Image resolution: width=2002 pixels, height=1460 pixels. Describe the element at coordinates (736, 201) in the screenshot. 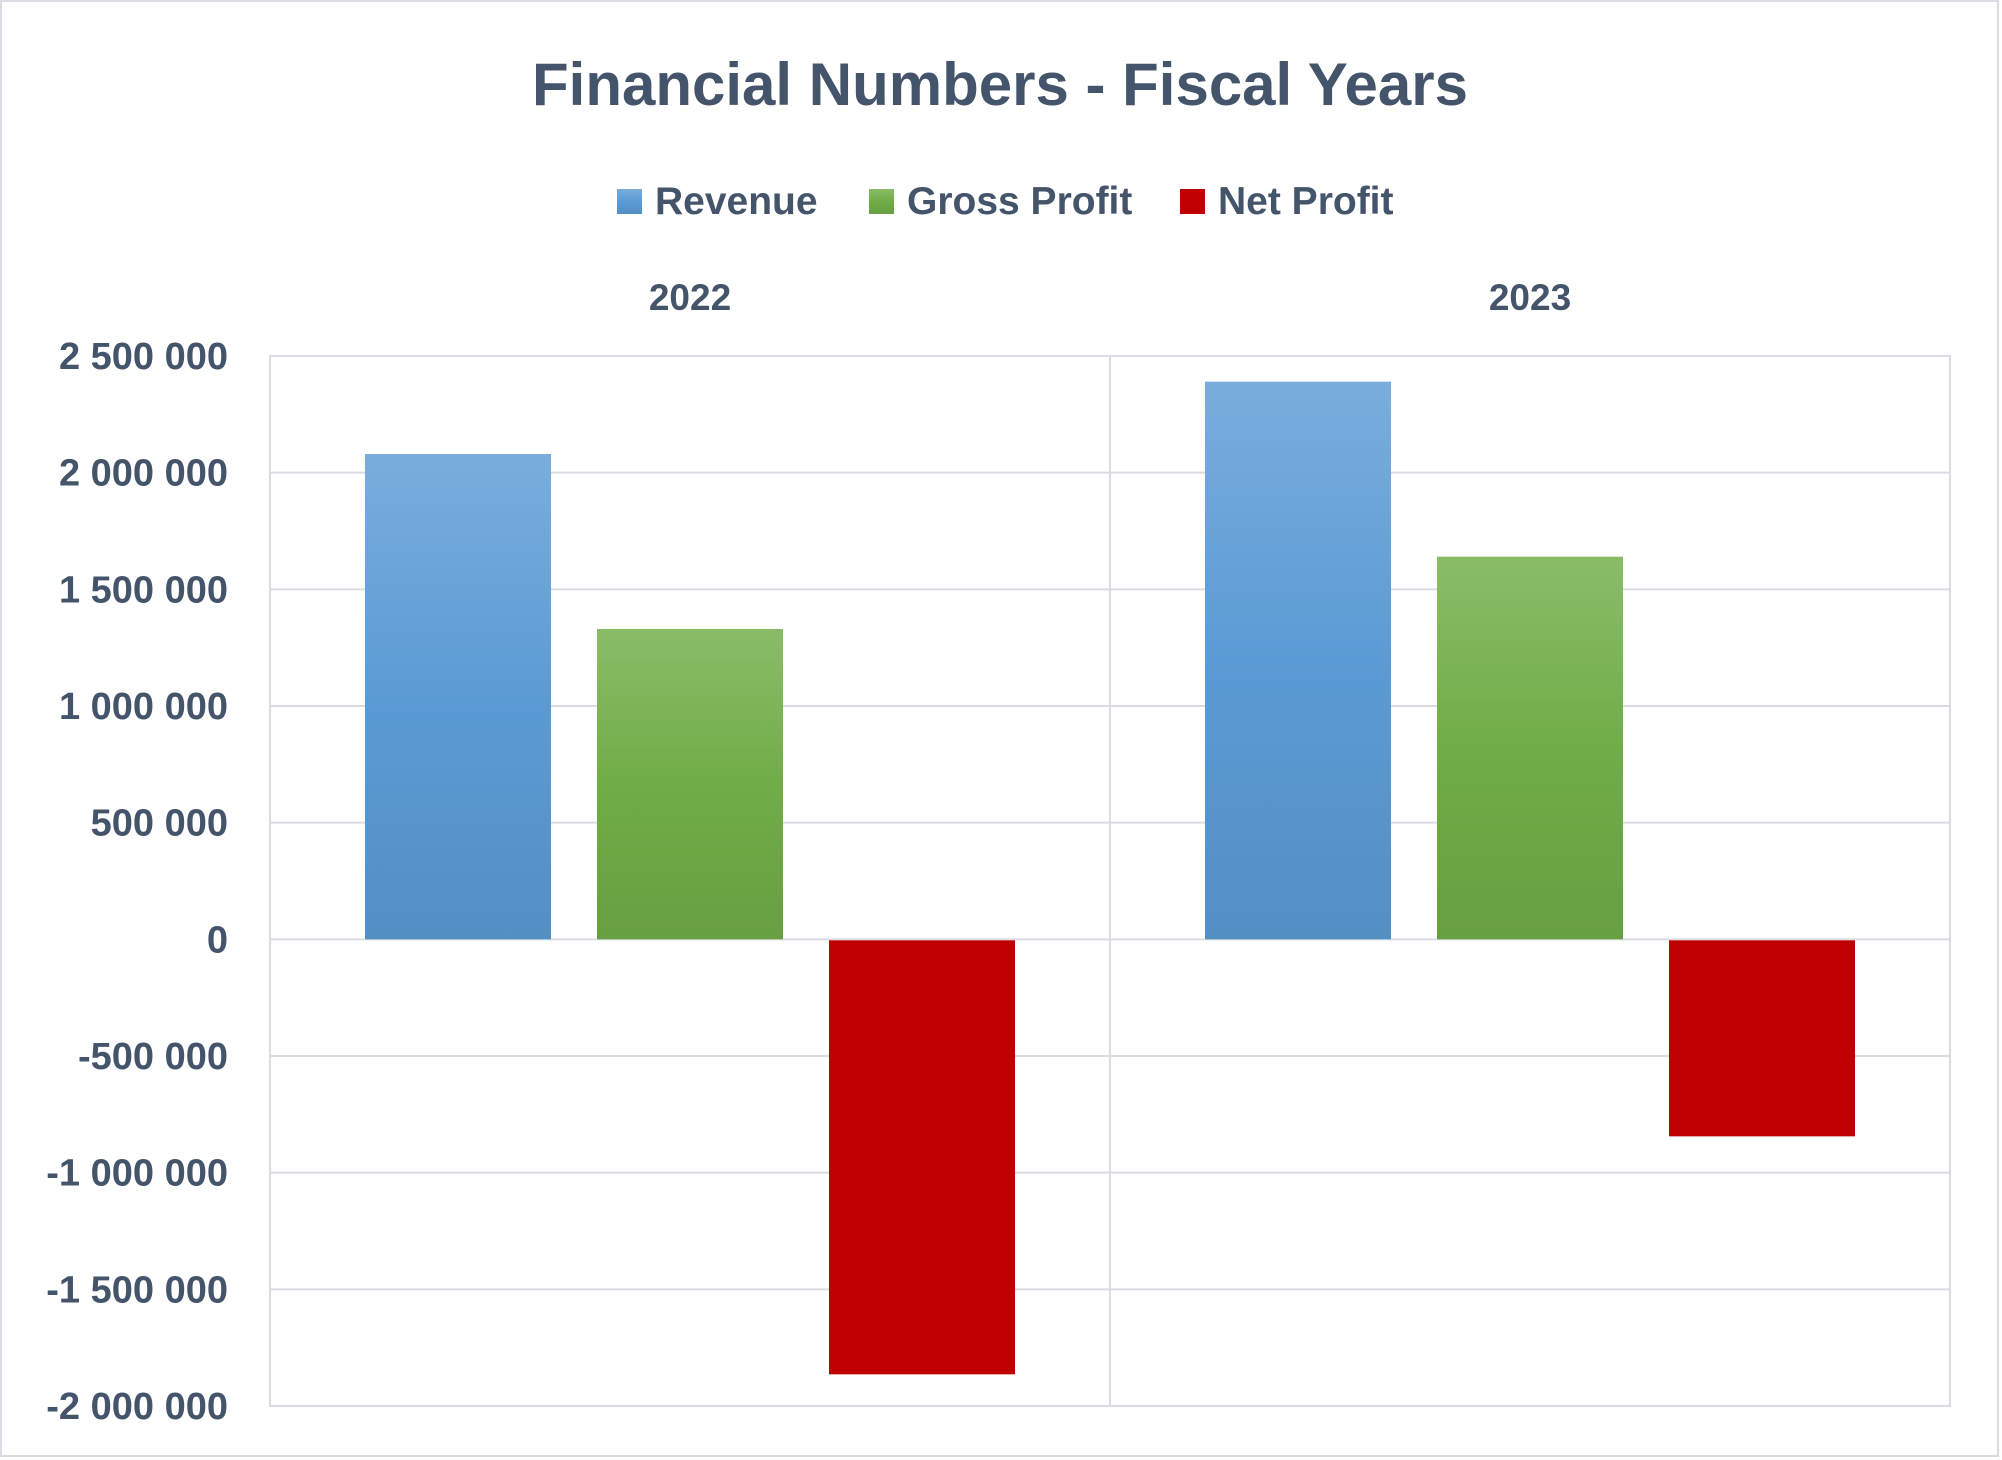

I see `legend-label-revenue: Revenue` at that location.